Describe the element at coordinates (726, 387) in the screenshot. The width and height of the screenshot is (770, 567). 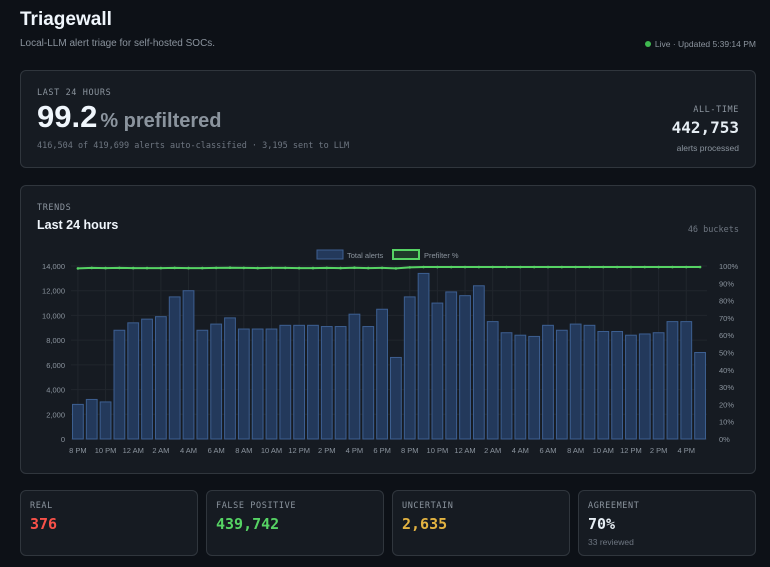
I see `y-right-tick-label: 30%` at that location.